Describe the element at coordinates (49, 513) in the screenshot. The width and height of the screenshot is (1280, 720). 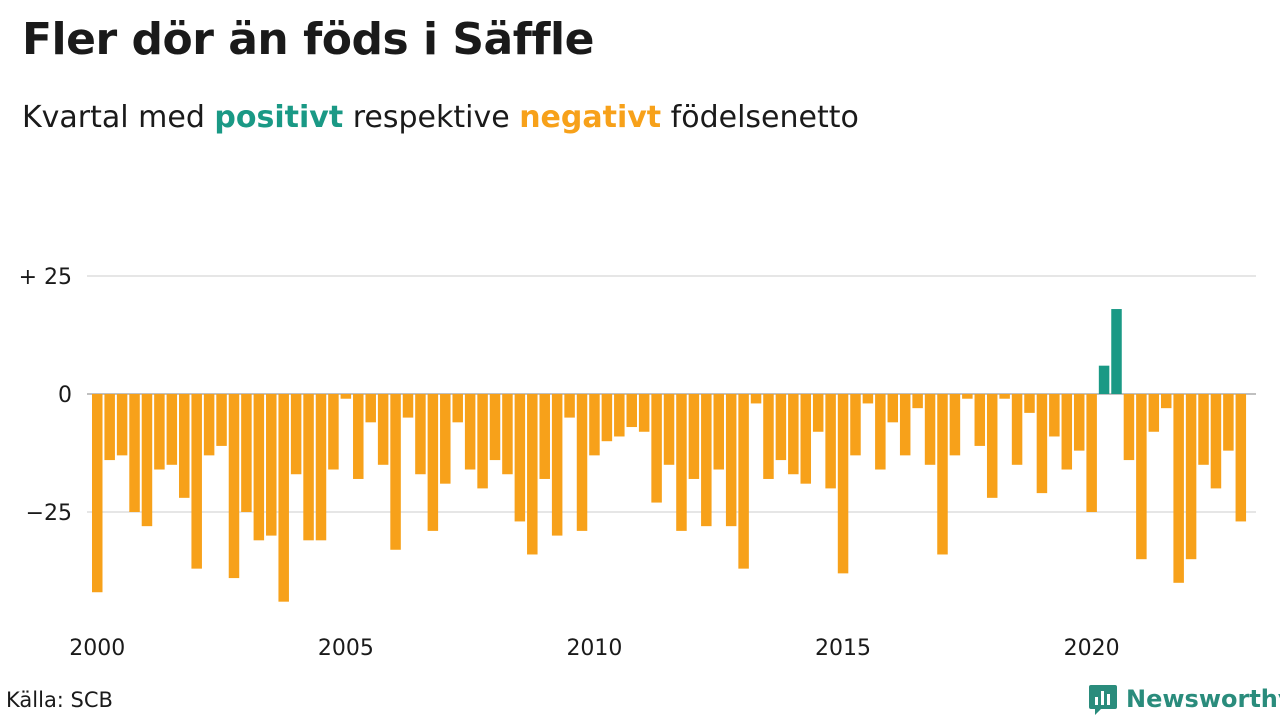
I see `y-tick-label: −25` at that location.